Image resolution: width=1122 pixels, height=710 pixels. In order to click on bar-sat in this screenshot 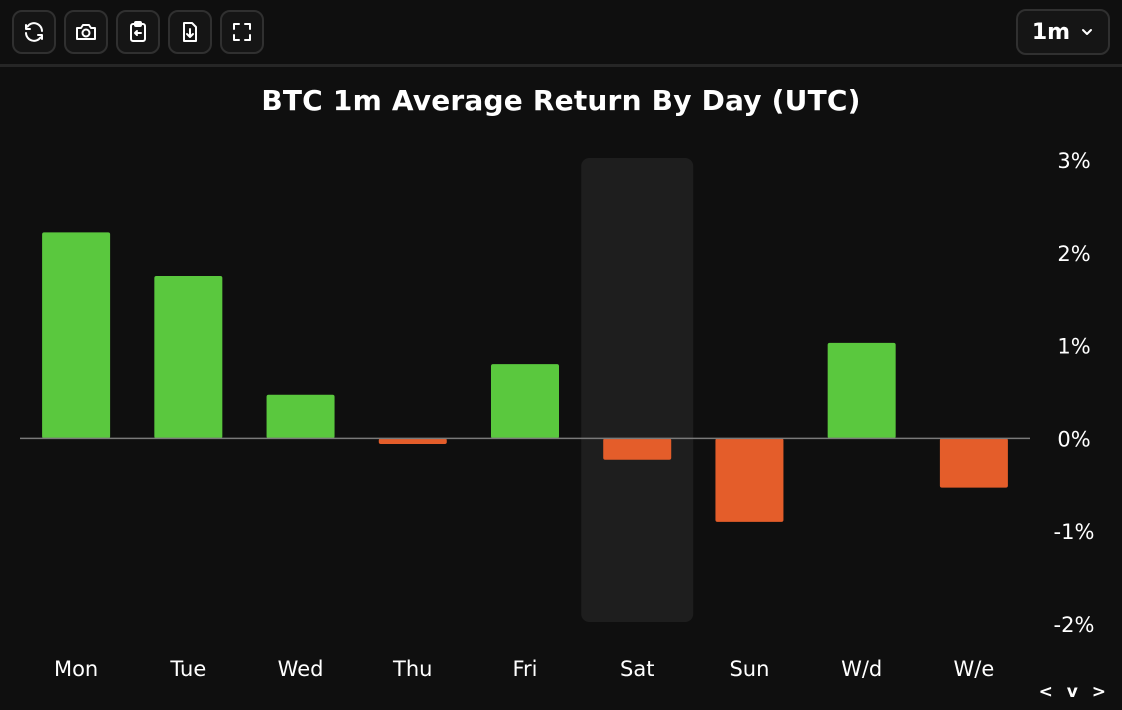, I will do `click(637, 449)`.